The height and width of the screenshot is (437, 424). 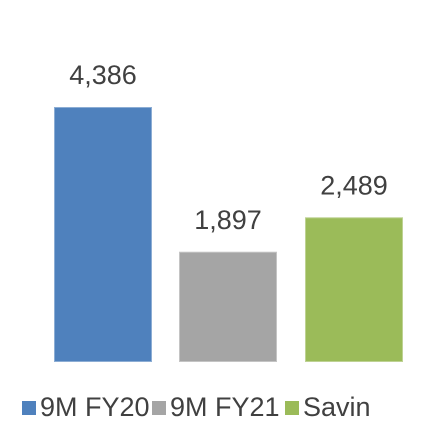 What do you see at coordinates (228, 220) in the screenshot?
I see `value-label: 1,897` at bounding box center [228, 220].